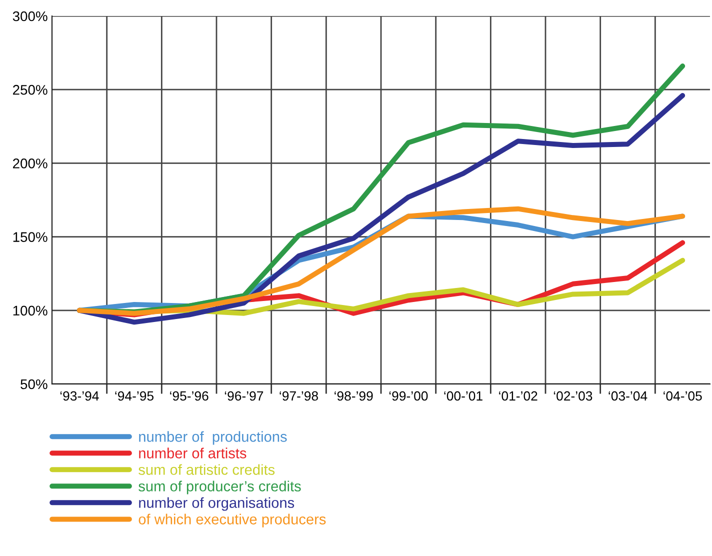  Describe the element at coordinates (30, 16) in the screenshot. I see `y-tick-label: 300%` at that location.